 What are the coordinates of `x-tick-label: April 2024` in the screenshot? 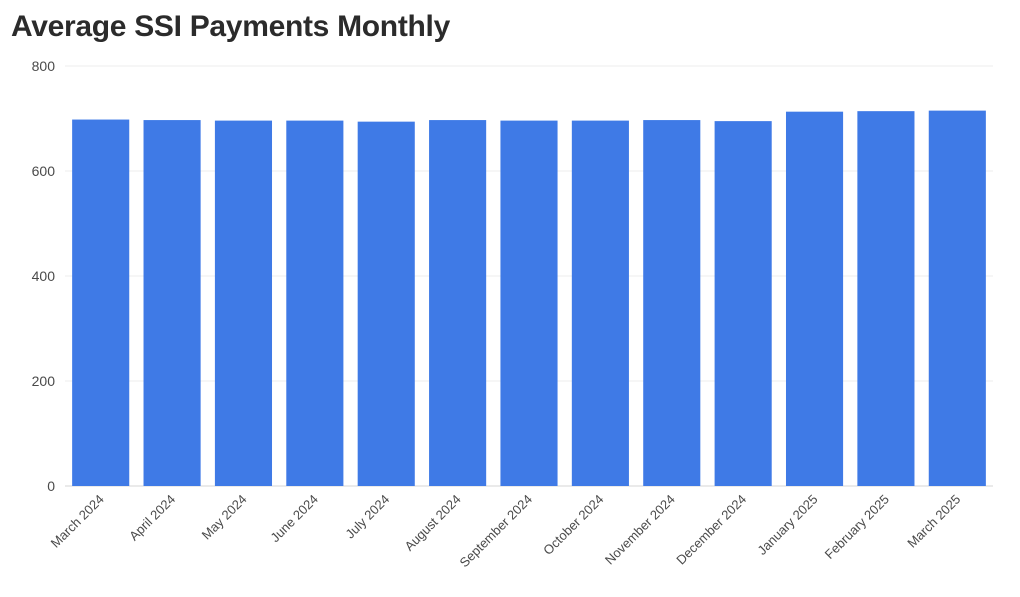 It's located at (152, 518).